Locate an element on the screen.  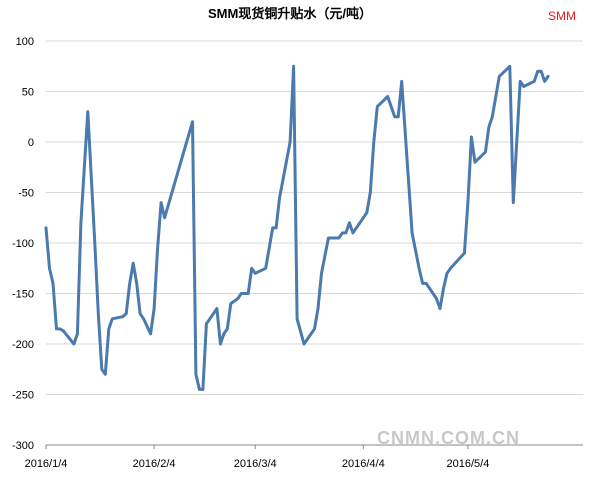
y-tick-label: -250 is located at coordinates (23, 396).